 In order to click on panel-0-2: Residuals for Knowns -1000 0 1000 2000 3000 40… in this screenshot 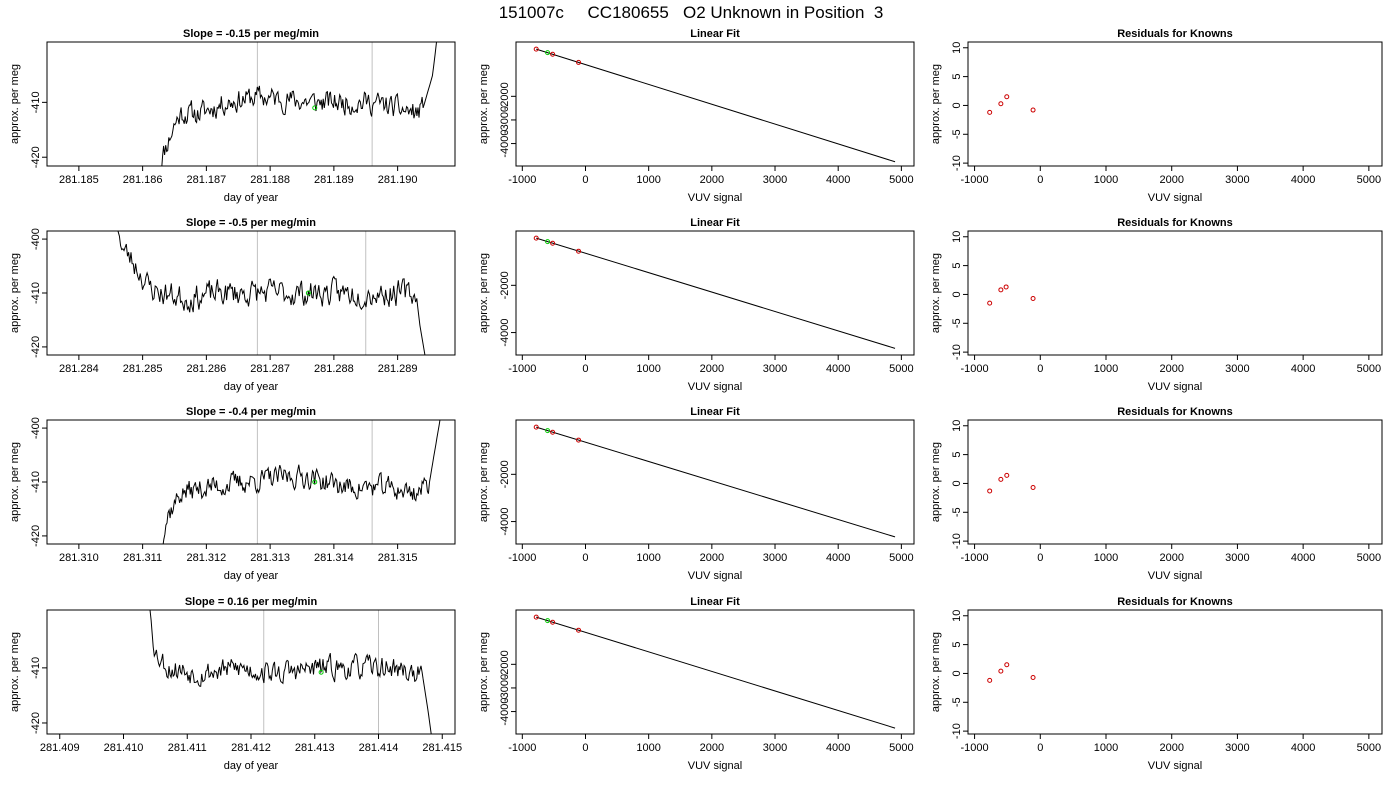, I will do `click(1156, 116)`.